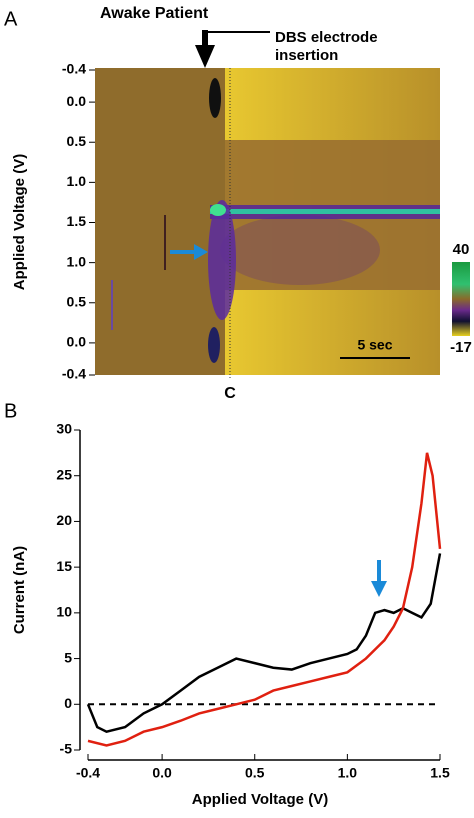 This screenshot has height=818, width=474. Describe the element at coordinates (10, 411) in the screenshot. I see `panel-label: B` at that location.